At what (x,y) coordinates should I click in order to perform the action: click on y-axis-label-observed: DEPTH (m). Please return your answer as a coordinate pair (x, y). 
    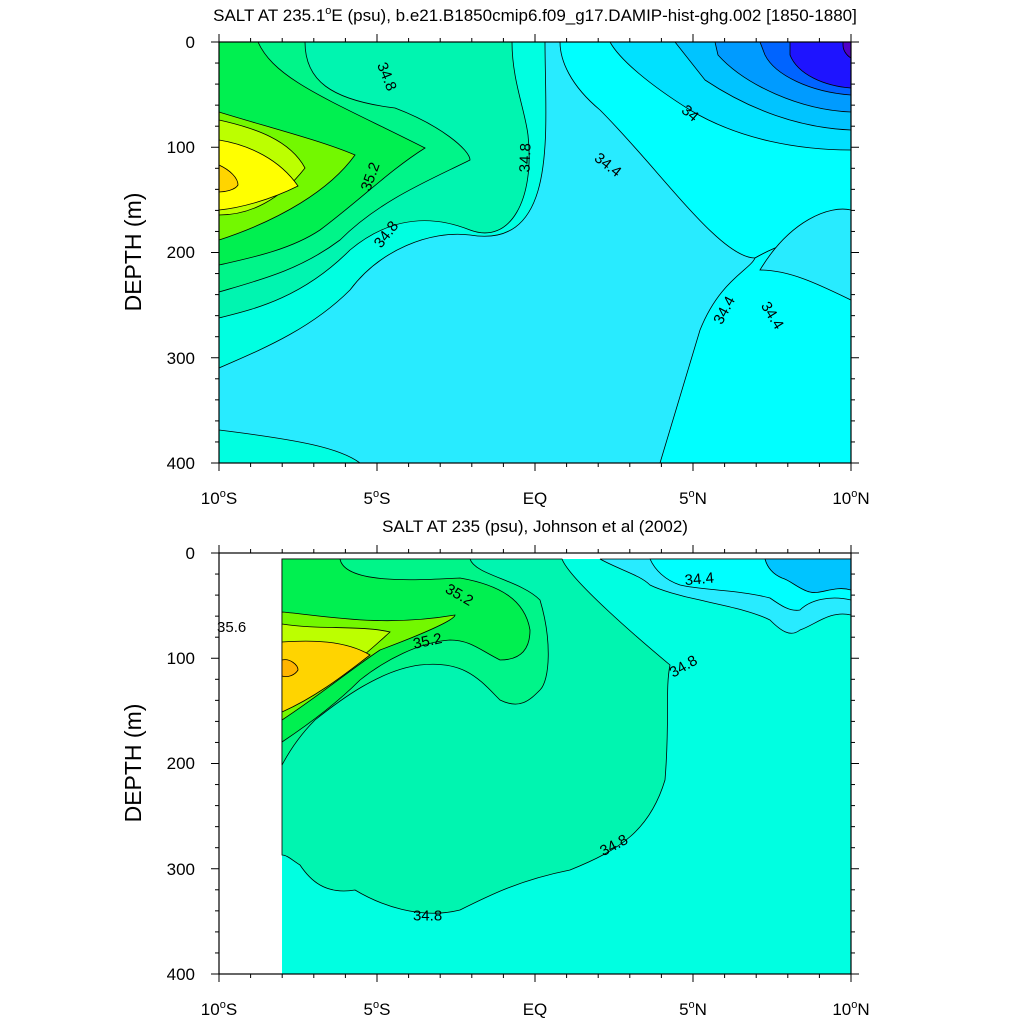
    Looking at the image, I should click on (133, 763).